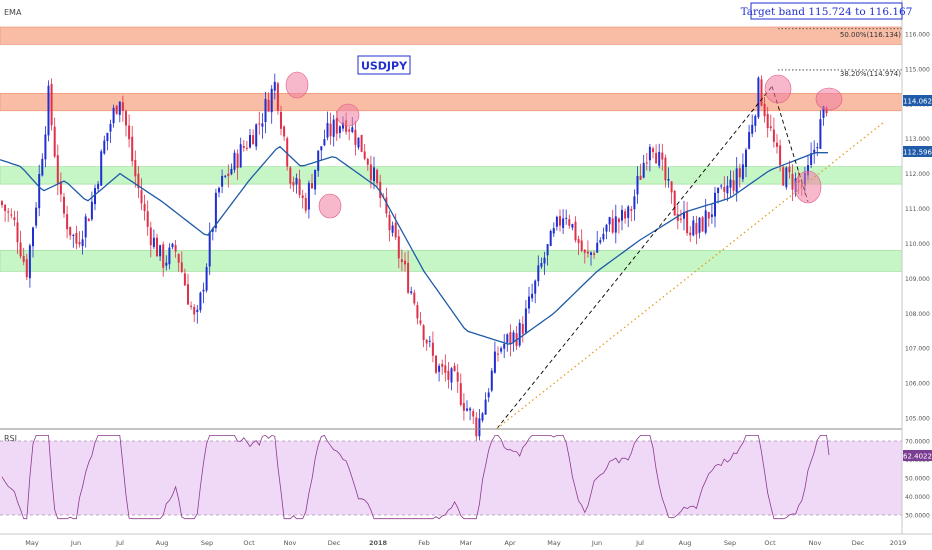 The height and width of the screenshot is (550, 932). What do you see at coordinates (424, 543) in the screenshot?
I see `time-tick-label: Feb` at bounding box center [424, 543].